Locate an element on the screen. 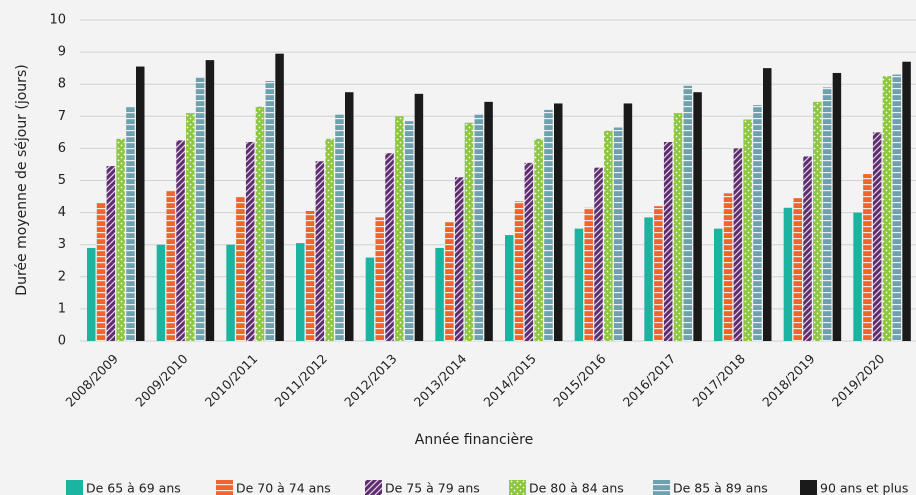  y-tick-label: 2 is located at coordinates (62, 276).